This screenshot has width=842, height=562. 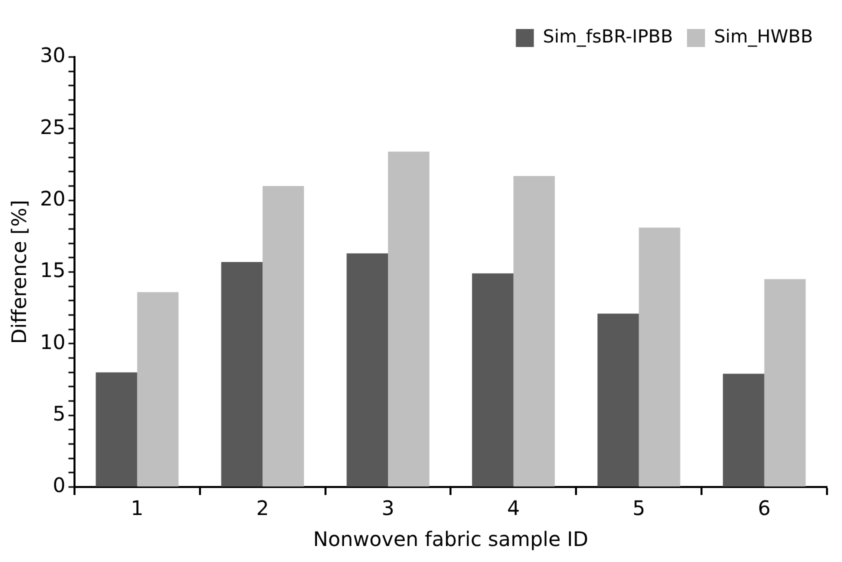 What do you see at coordinates (262, 508) in the screenshot?
I see `x-tick-label: 2` at bounding box center [262, 508].